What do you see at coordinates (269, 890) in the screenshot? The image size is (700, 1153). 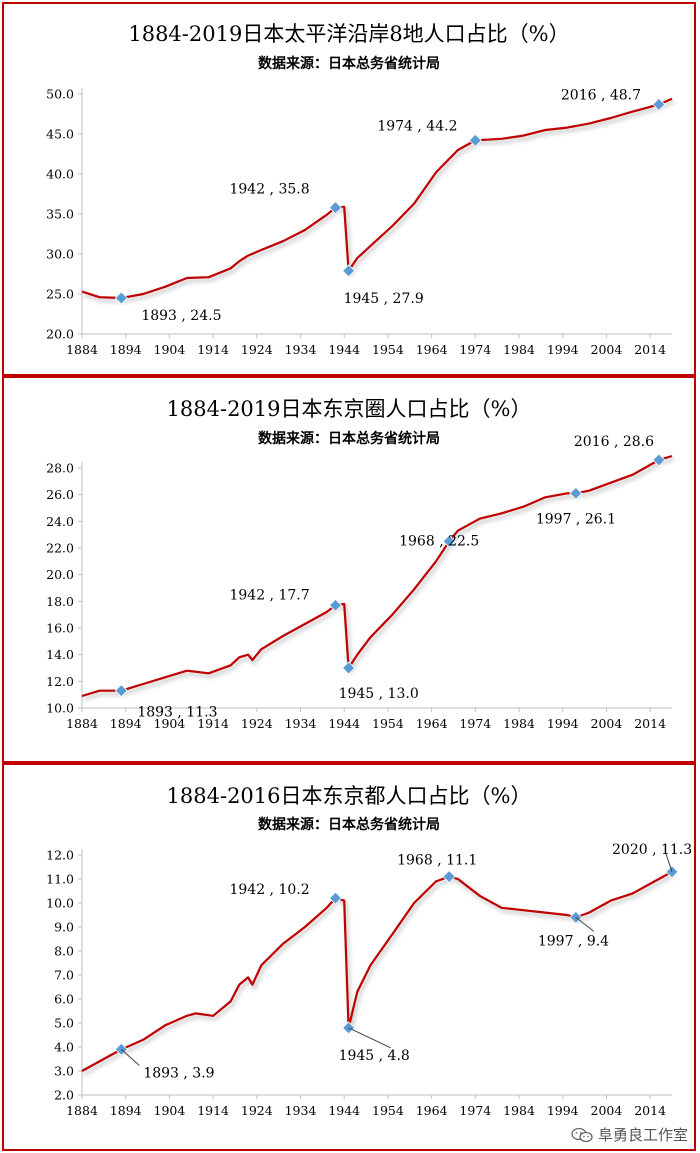 I see `data-label: 1942 , 10.2` at bounding box center [269, 890].